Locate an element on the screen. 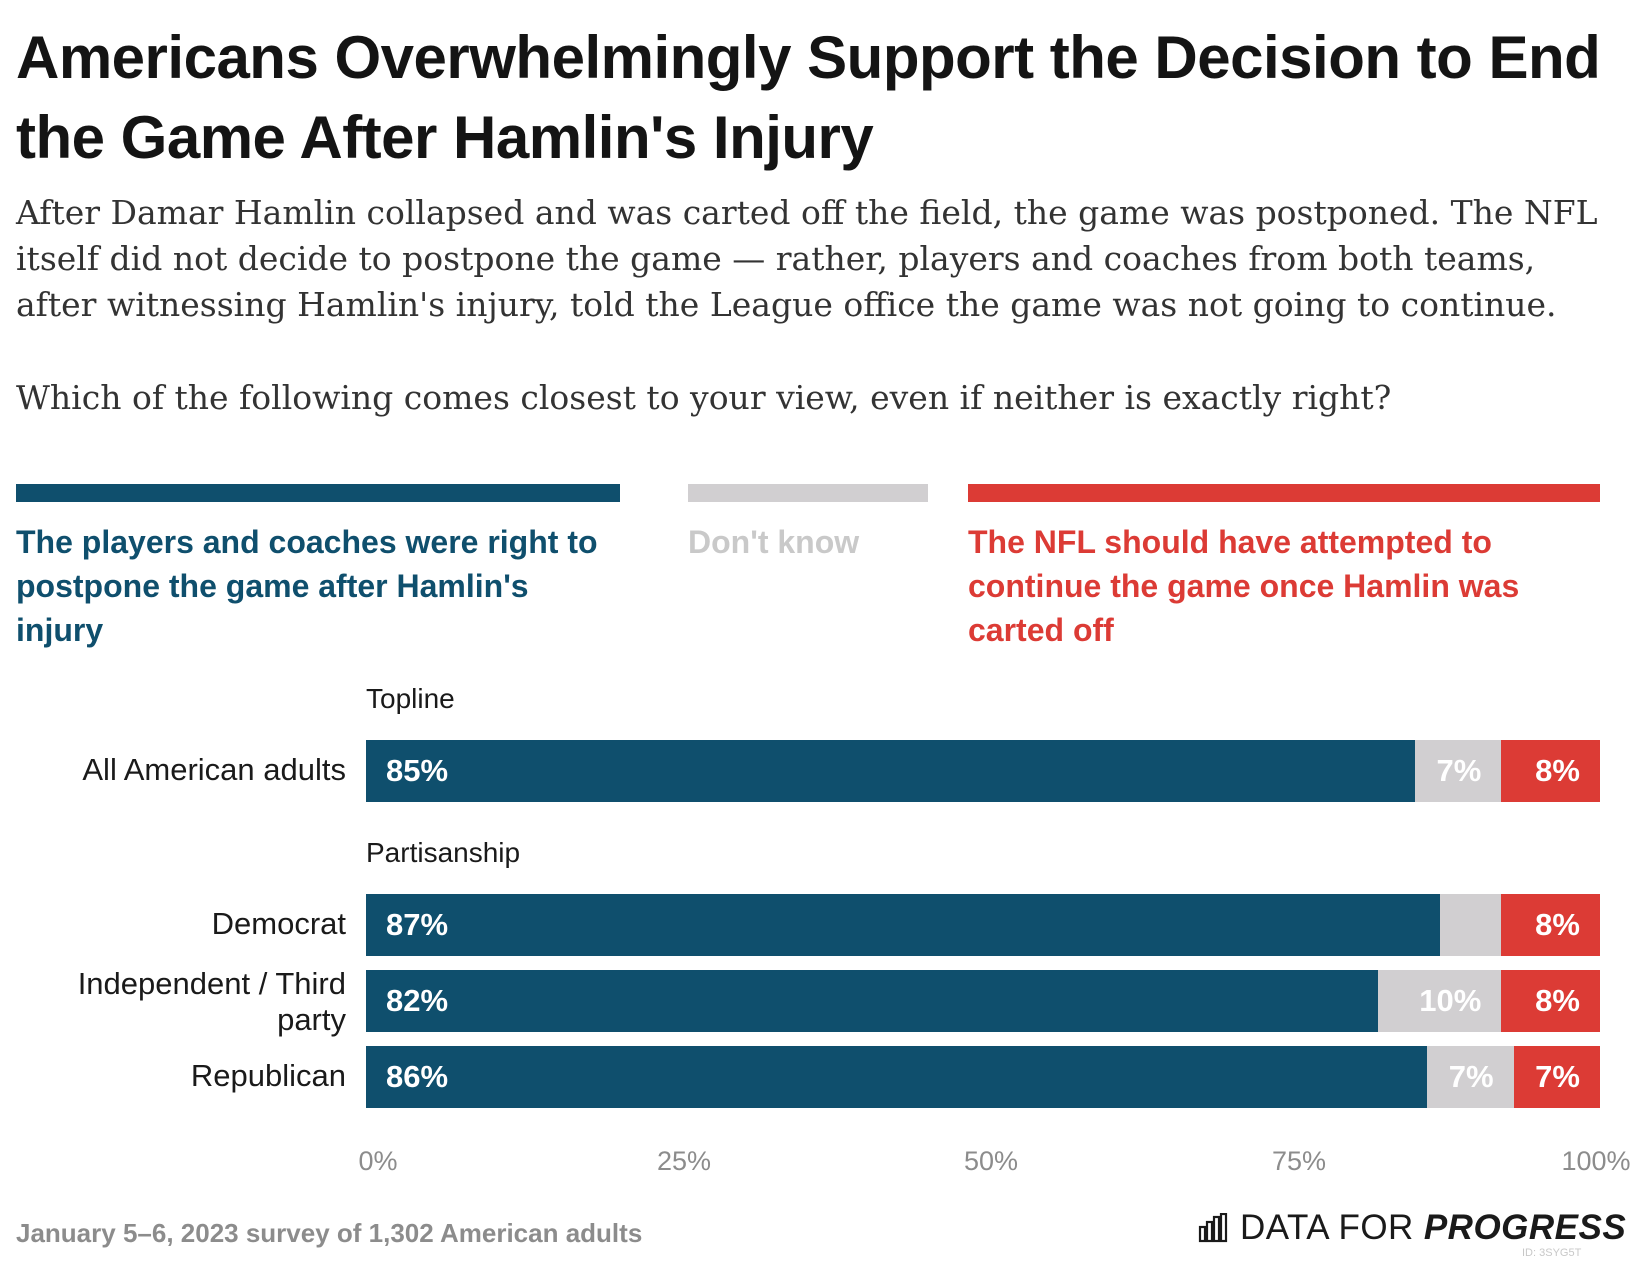 Image resolution: width=1640 pixels, height=1262 pixels. legend-swatch-support is located at coordinates (318, 493).